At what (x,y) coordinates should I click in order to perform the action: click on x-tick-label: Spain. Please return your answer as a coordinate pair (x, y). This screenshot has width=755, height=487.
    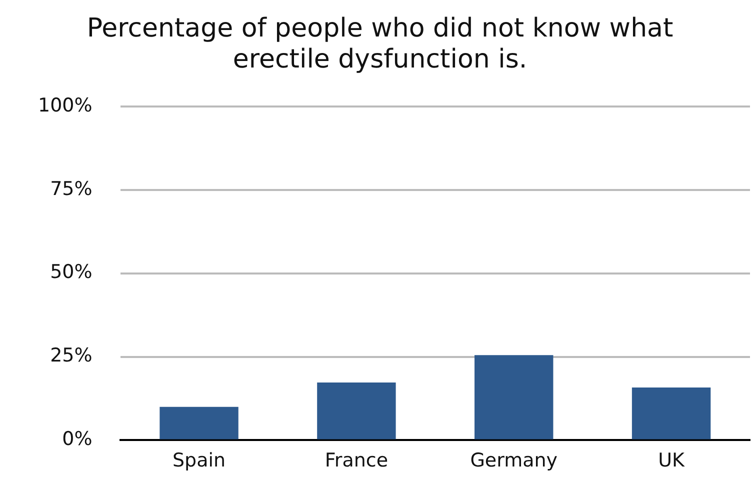
    Looking at the image, I should click on (199, 461).